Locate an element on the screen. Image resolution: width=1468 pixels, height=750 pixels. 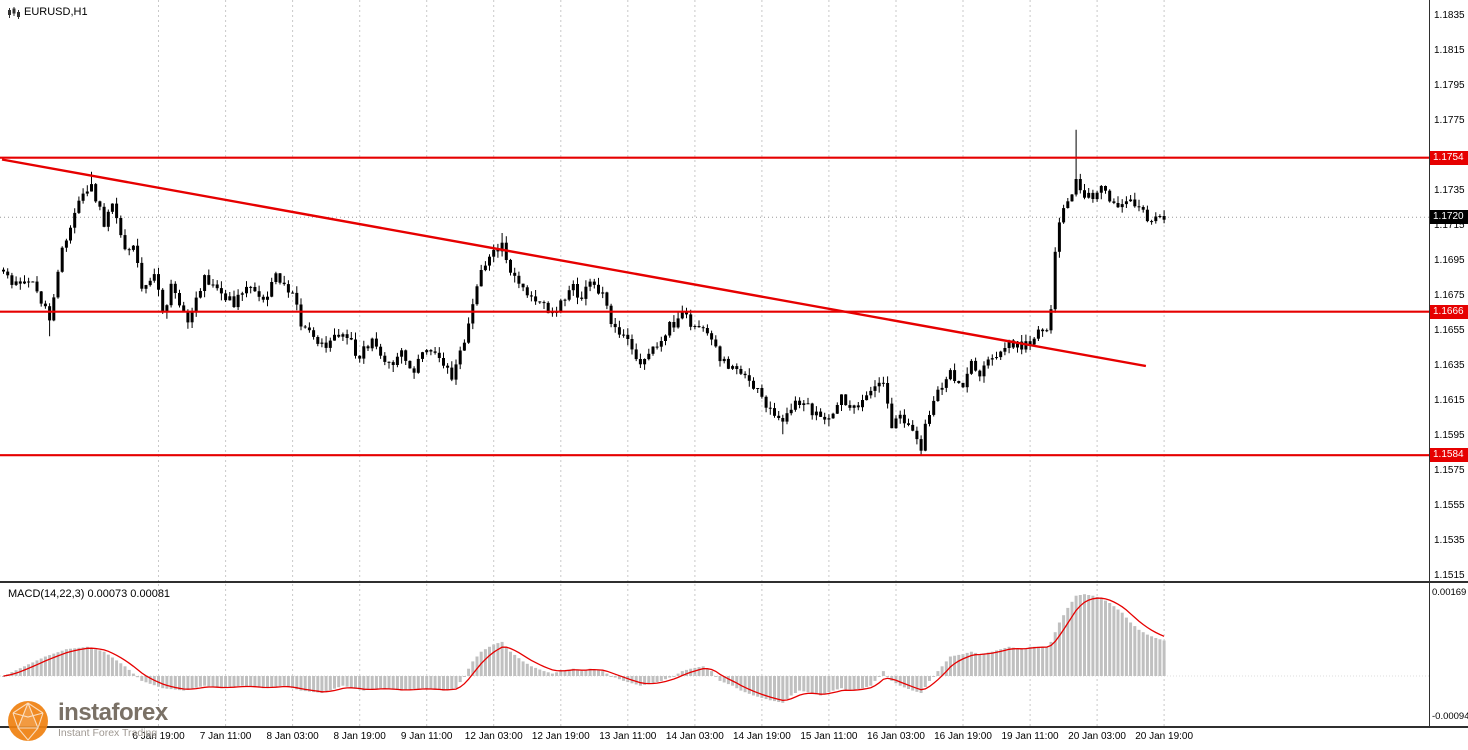
watermark-tagline: Instant Forex Trading is located at coordinates (108, 733).